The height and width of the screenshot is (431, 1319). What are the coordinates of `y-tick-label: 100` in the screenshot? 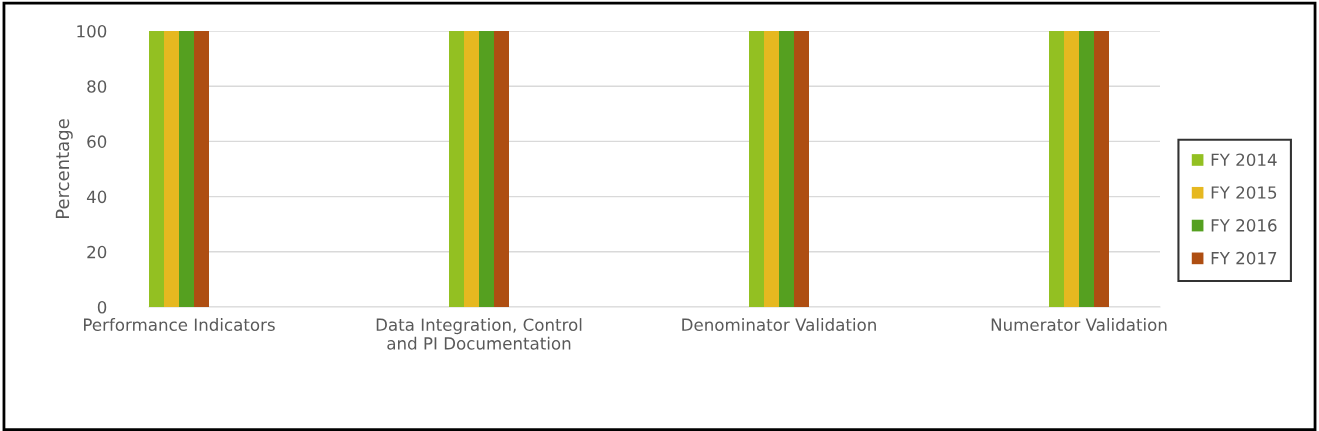 It's located at (92, 31).